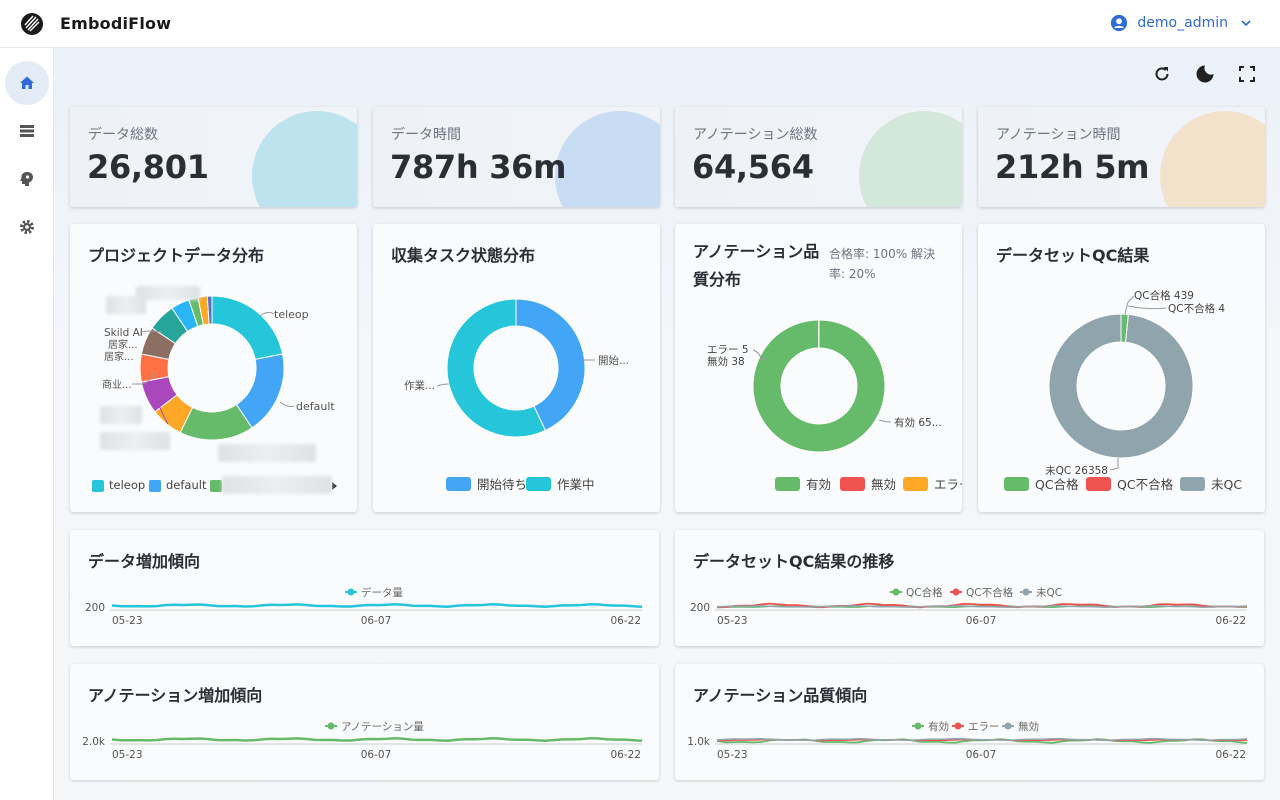 Image resolution: width=1280 pixels, height=800 pixels. What do you see at coordinates (1196, 308) in the screenshot?
I see `slice-label-qc-fail: QC不合格 4` at bounding box center [1196, 308].